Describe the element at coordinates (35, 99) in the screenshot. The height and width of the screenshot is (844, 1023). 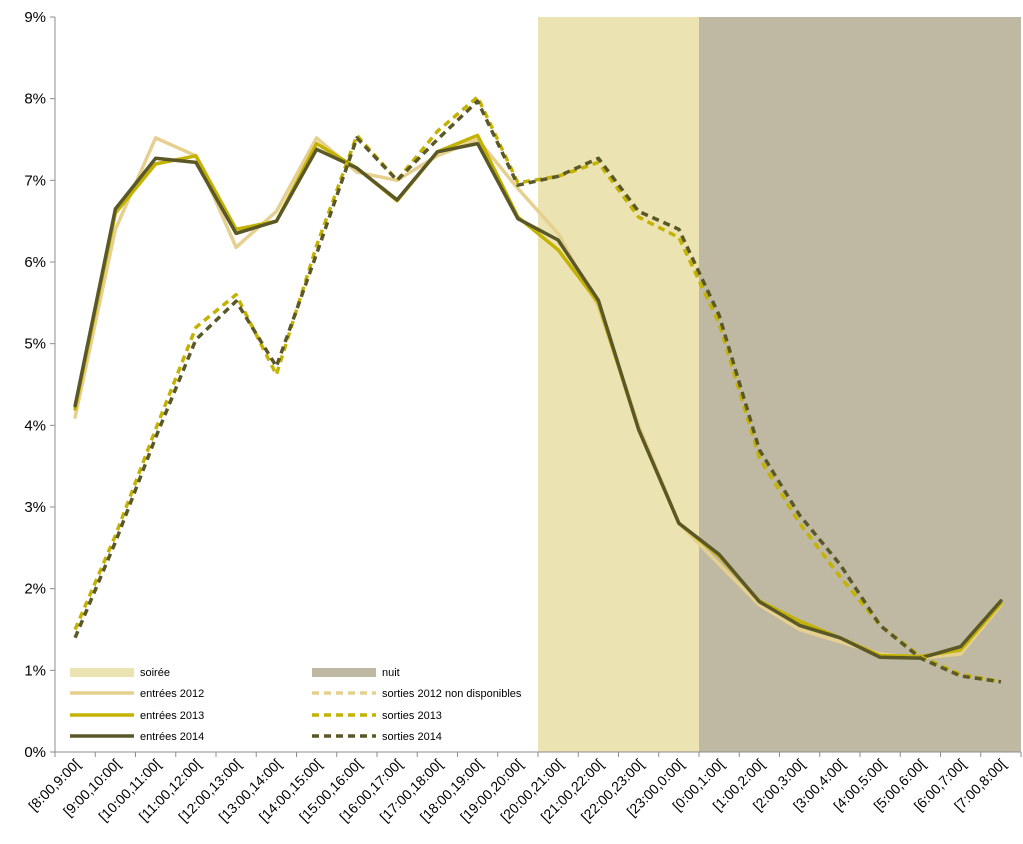
I see `y-tick-label: 8%` at that location.